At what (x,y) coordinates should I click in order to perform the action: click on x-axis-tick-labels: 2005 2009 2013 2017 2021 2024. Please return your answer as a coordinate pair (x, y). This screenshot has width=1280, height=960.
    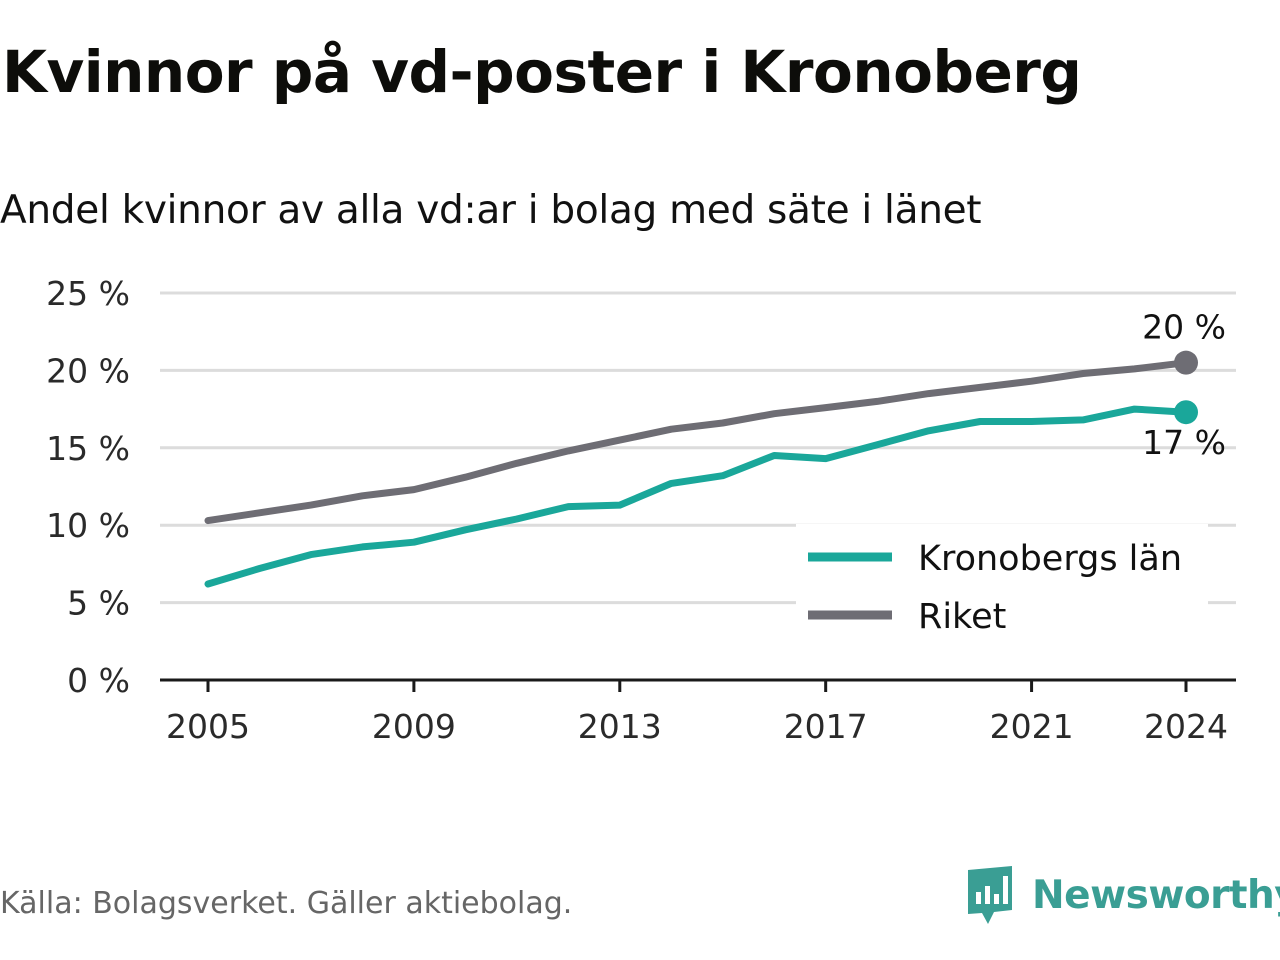
    Looking at the image, I should click on (697, 726).